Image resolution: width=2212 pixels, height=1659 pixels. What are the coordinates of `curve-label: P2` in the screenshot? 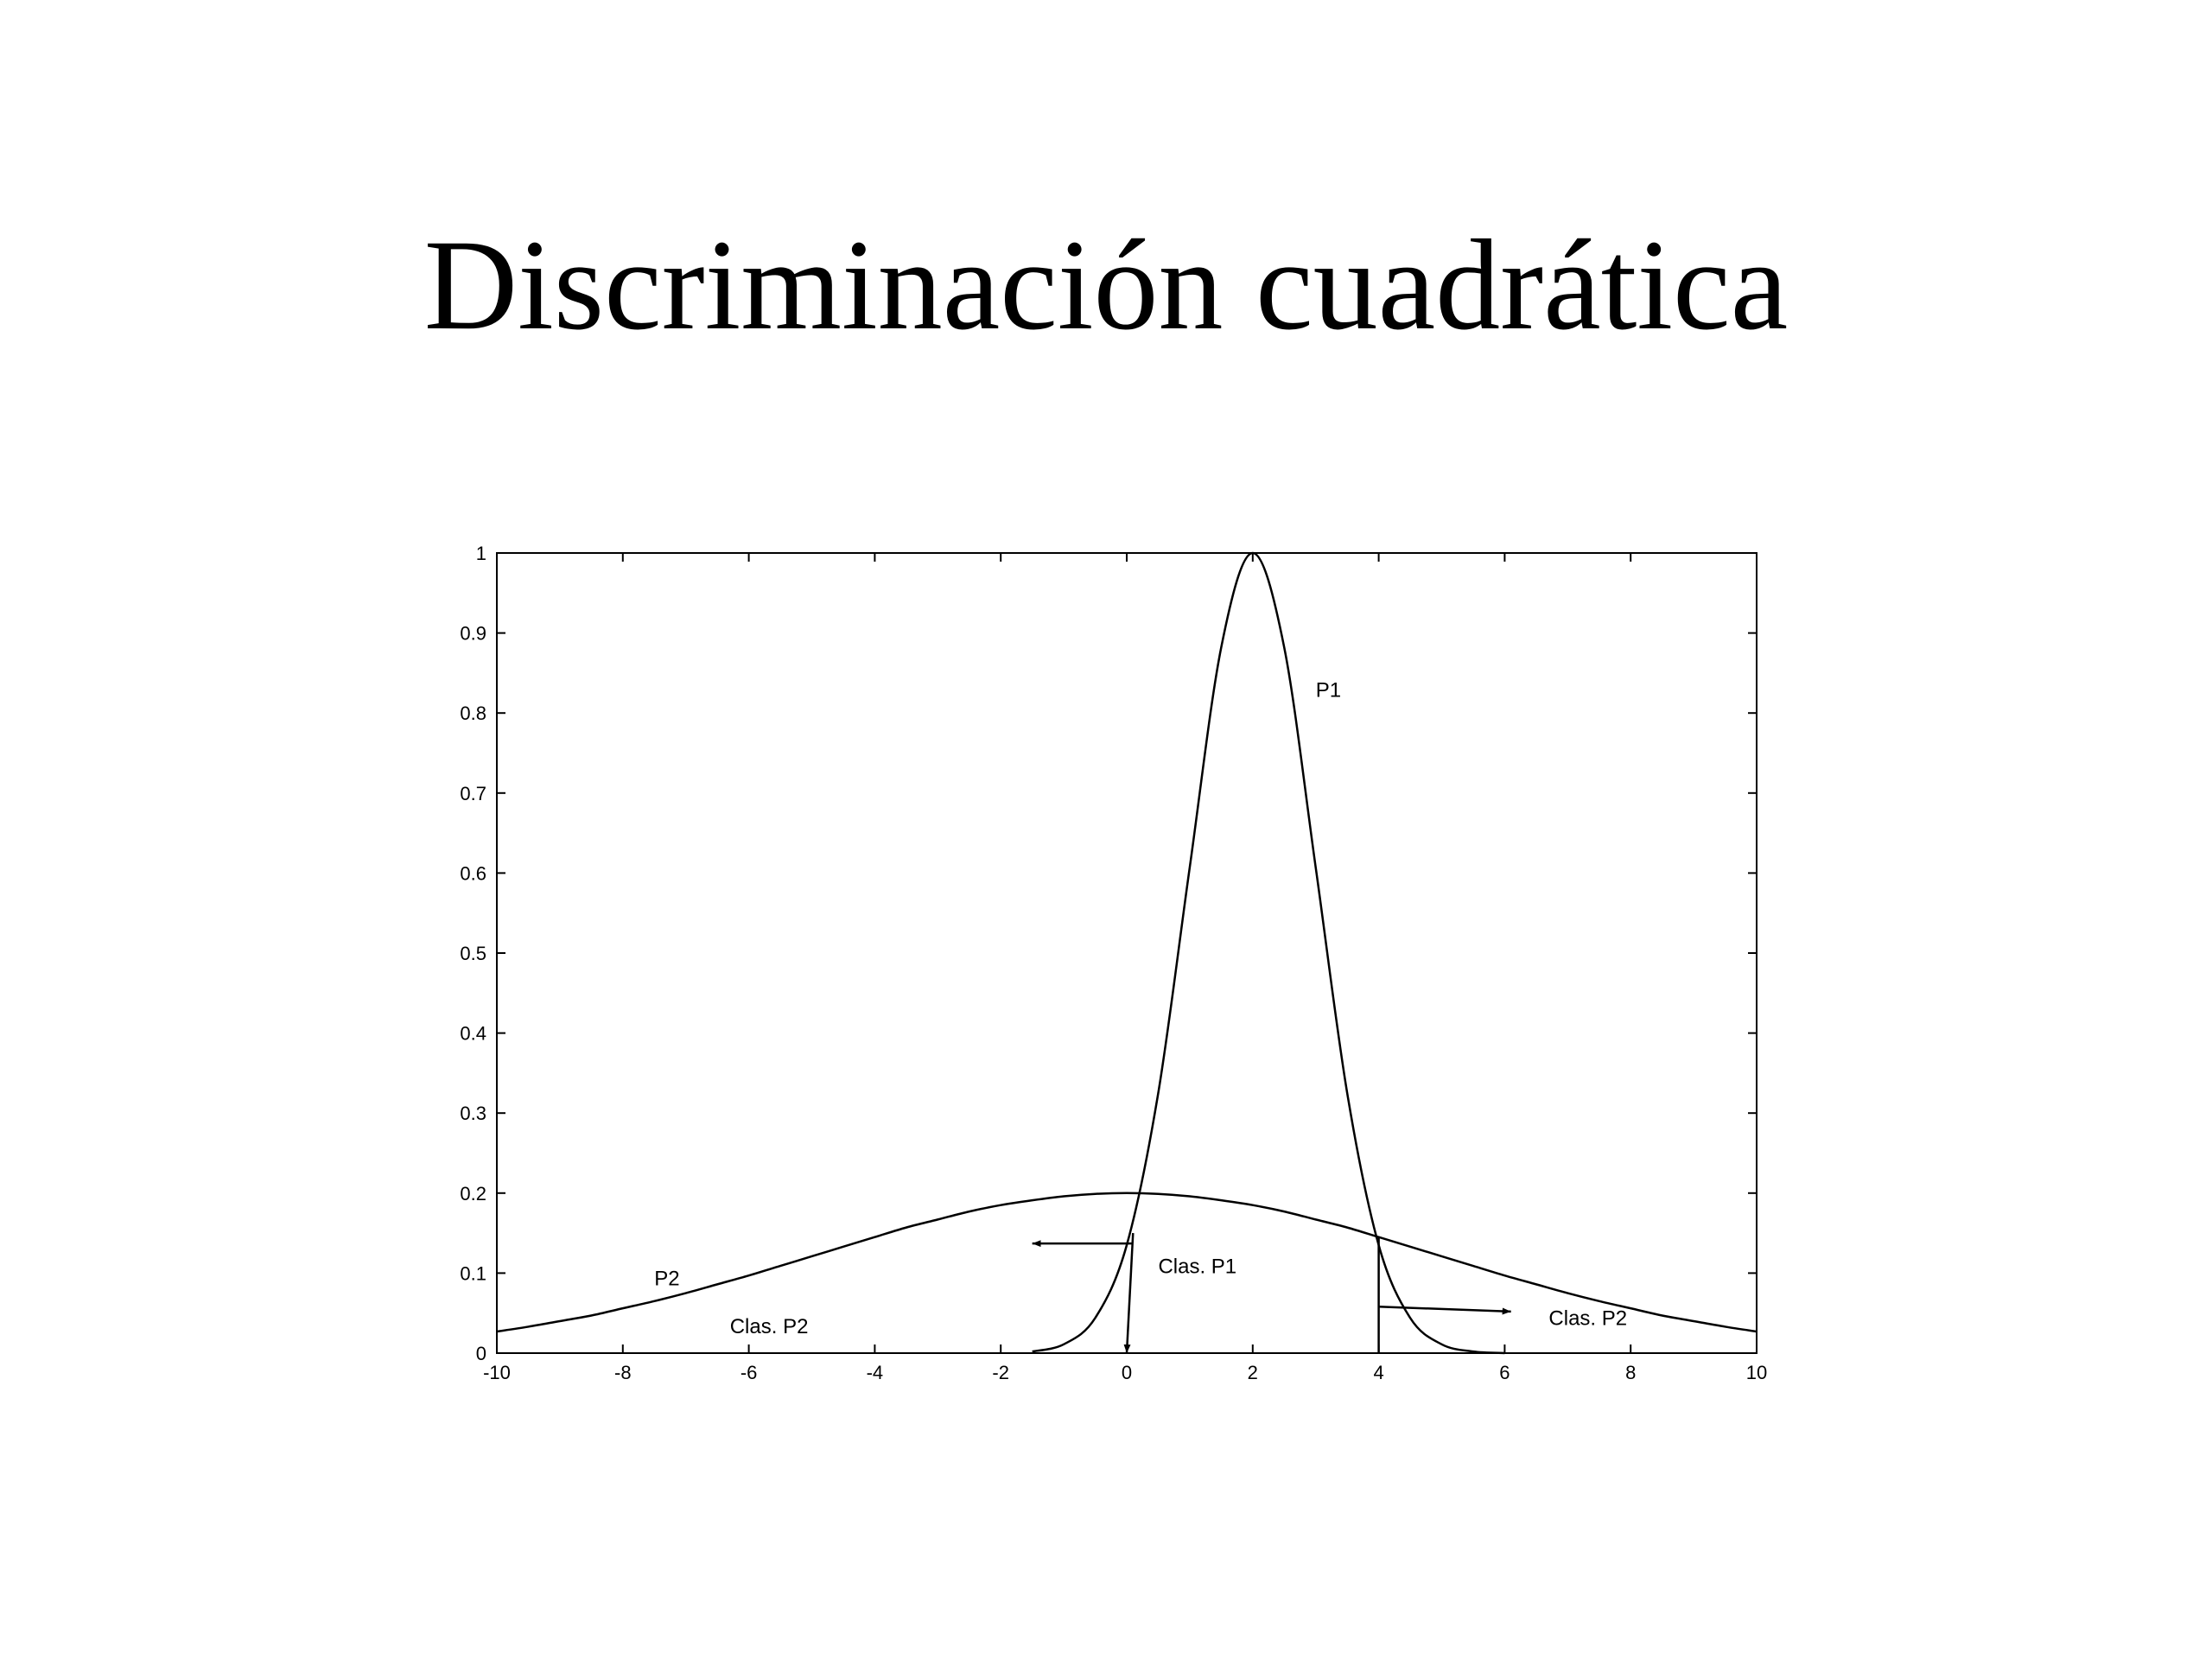 It's located at (666, 1278).